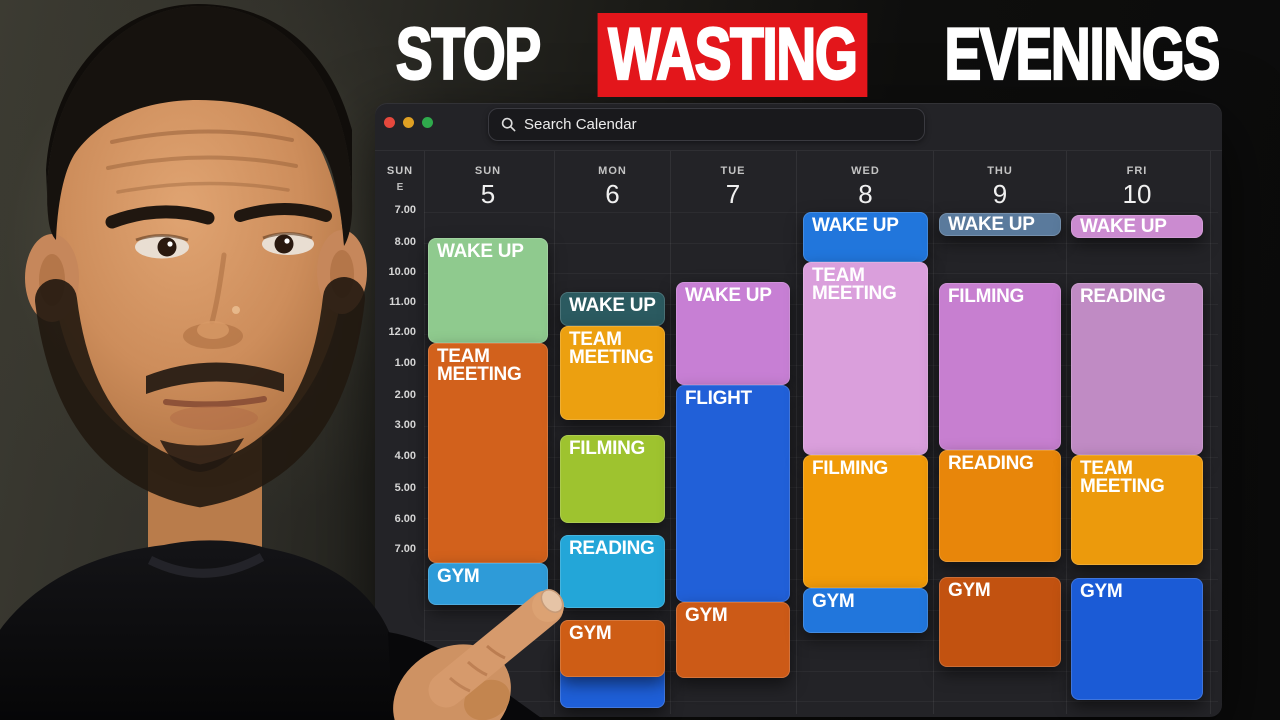 Image resolution: width=1280 pixels, height=720 pixels. Describe the element at coordinates (706, 124) in the screenshot. I see `search-input: Search Calendar` at that location.